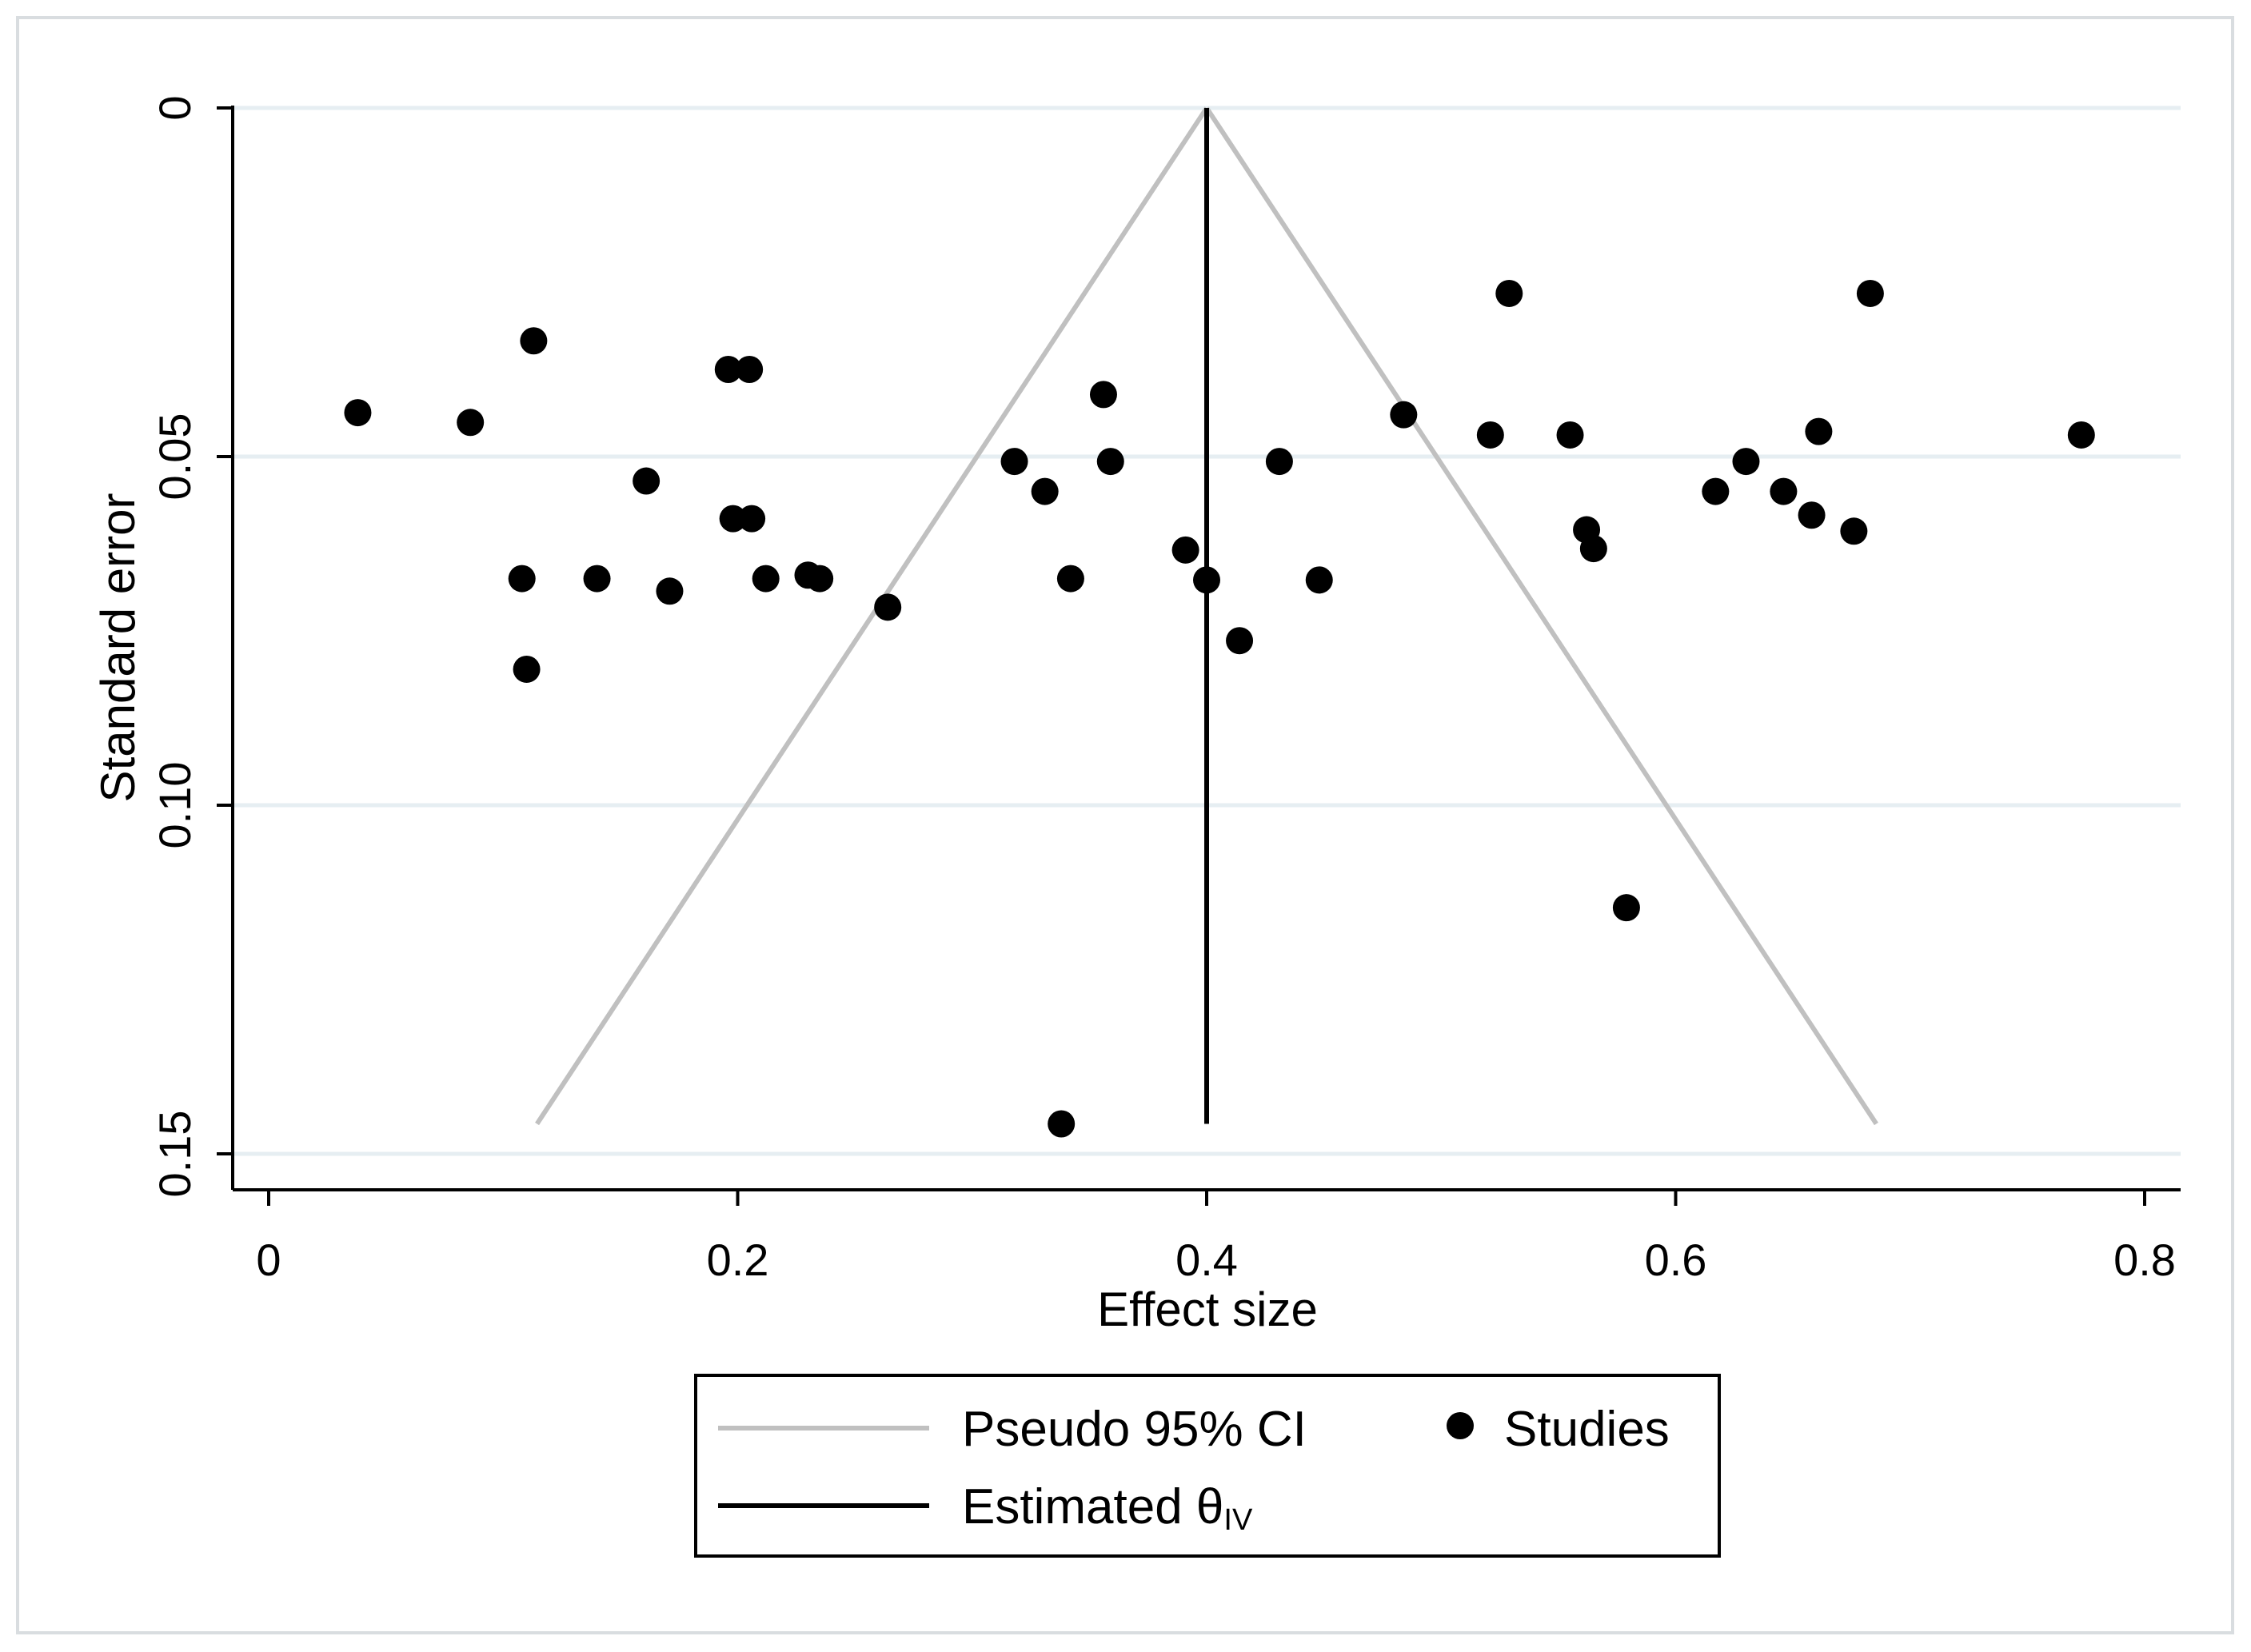  I want to click on y-tick-label: 0.10, so click(175, 805).